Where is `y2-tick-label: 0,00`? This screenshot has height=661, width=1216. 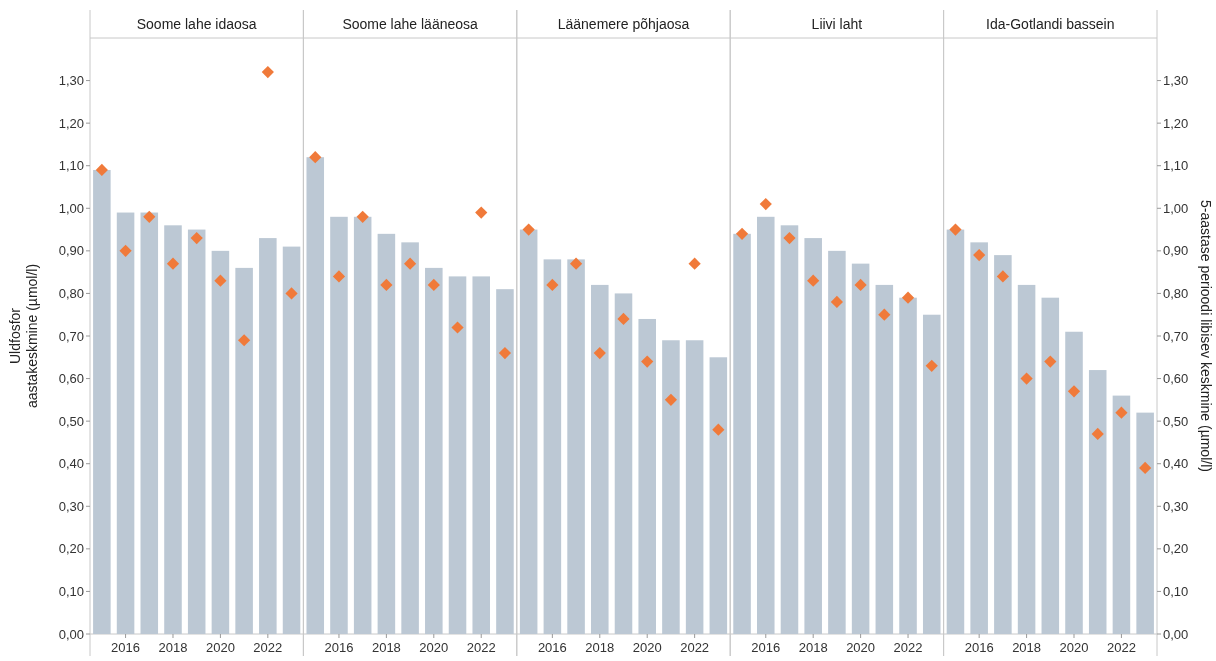
y2-tick-label: 0,00 is located at coordinates (1176, 634).